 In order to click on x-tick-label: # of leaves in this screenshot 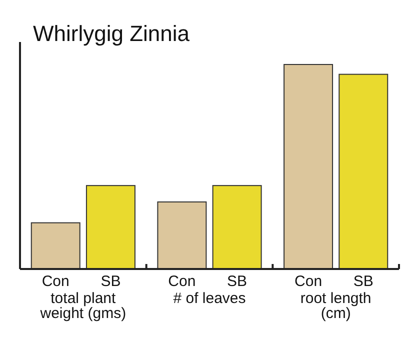, I will do `click(209, 298)`.